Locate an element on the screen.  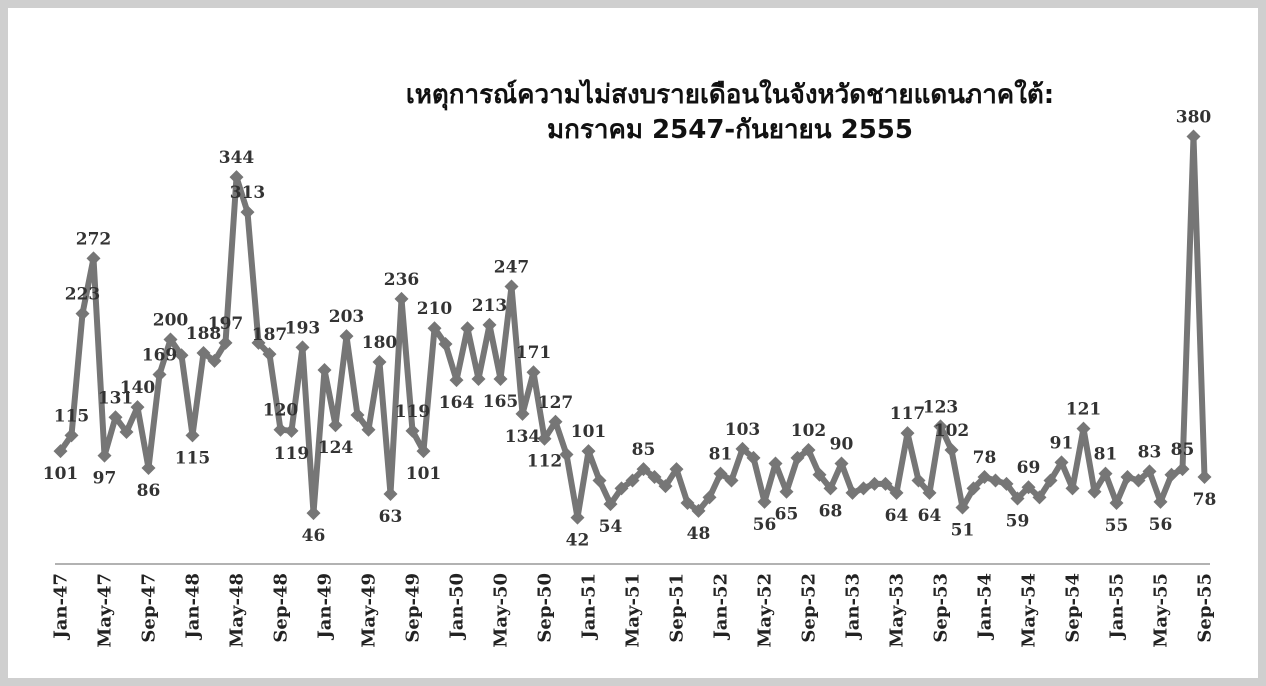
x-tick-label: Sep-50 is located at coordinates (545, 608).